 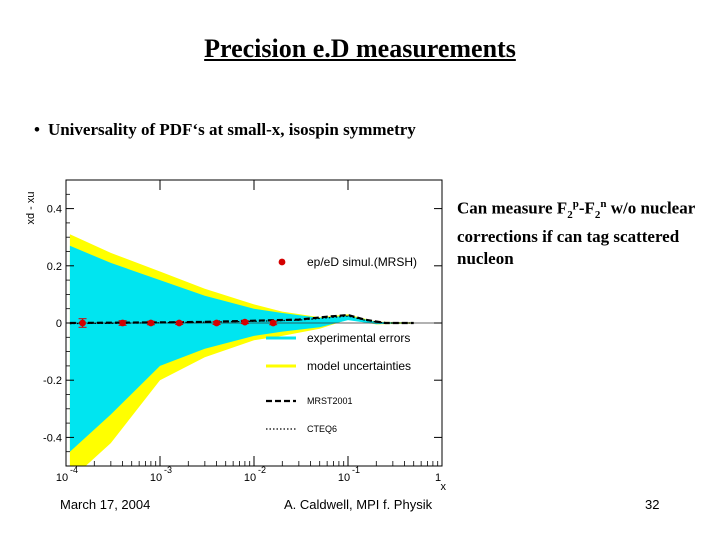 I want to click on x-tick-exponent: -1, so click(x=356, y=470).